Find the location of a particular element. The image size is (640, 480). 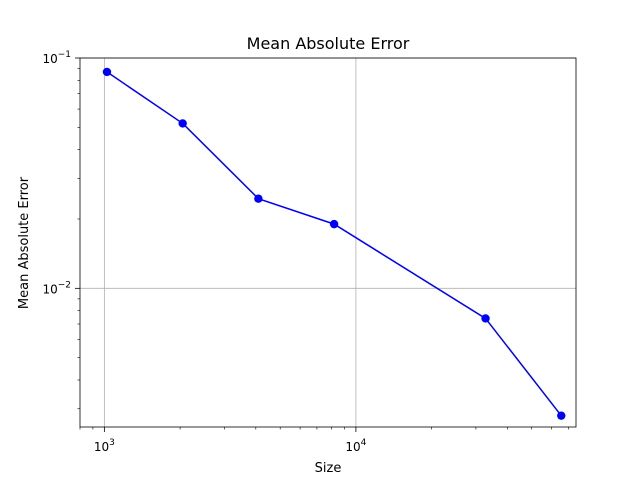

x-axis-label: Size is located at coordinates (328, 468).